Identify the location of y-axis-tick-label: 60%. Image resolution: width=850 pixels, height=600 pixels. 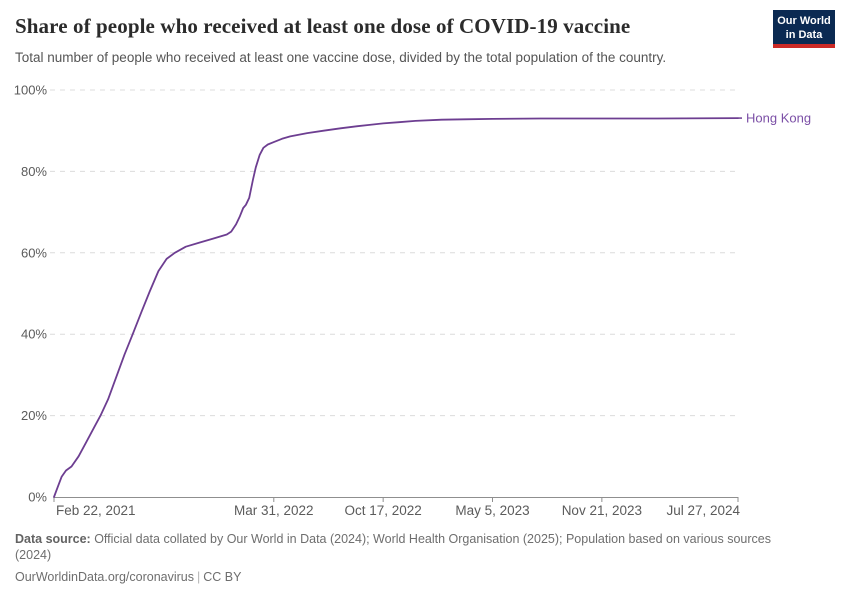
(34, 252).